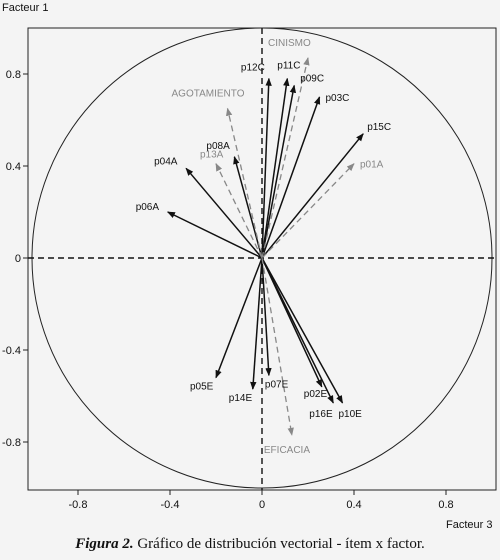 The width and height of the screenshot is (500, 560). What do you see at coordinates (11, 443) in the screenshot?
I see `y-tick-label: -0.8` at bounding box center [11, 443].